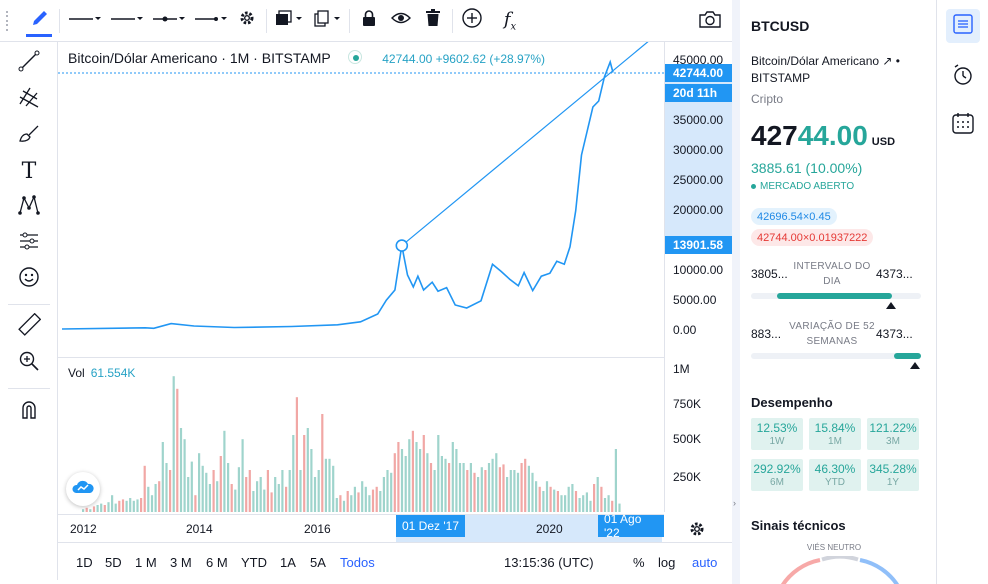  What do you see at coordinates (113, 373) in the screenshot?
I see `volume-value: 61.554K` at bounding box center [113, 373].